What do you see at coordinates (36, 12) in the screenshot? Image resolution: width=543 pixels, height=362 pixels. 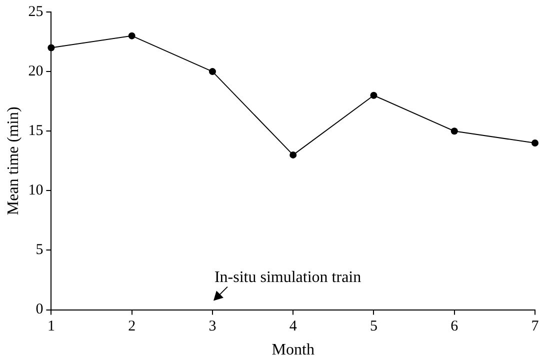 I see `y-tick-label: 25` at bounding box center [36, 12].